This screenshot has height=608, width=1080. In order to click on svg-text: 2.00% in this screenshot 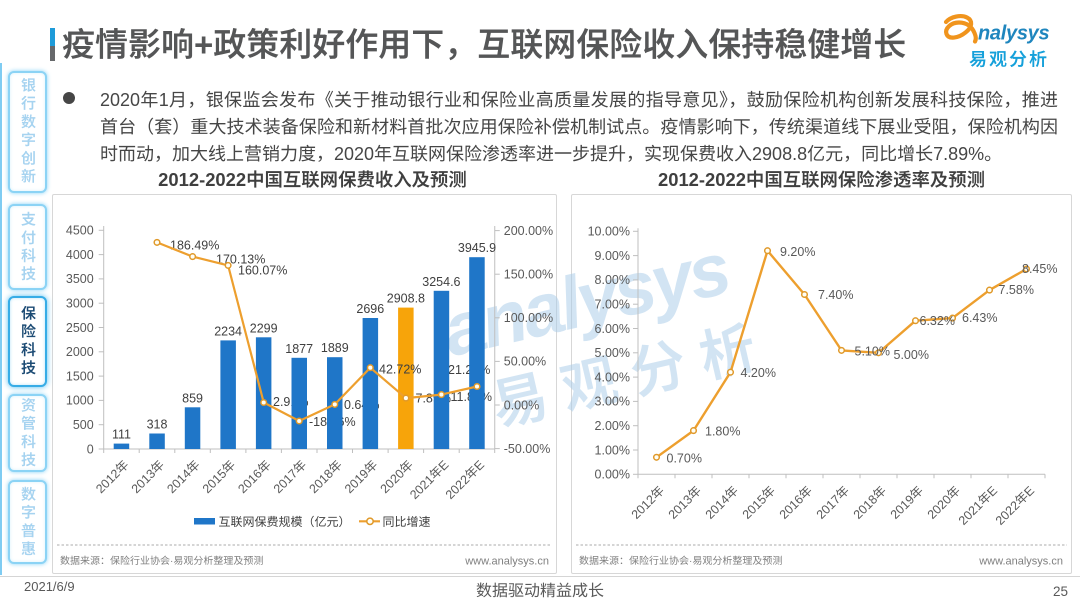, I will do `click(612, 426)`.